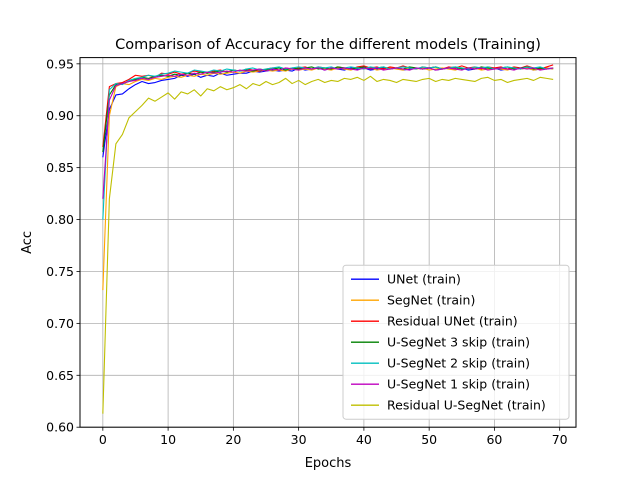 This screenshot has height=480, width=640. I want to click on legend-label-u-segnet-2-skip-train: U-SegNet 2 skip (train), so click(458, 363).